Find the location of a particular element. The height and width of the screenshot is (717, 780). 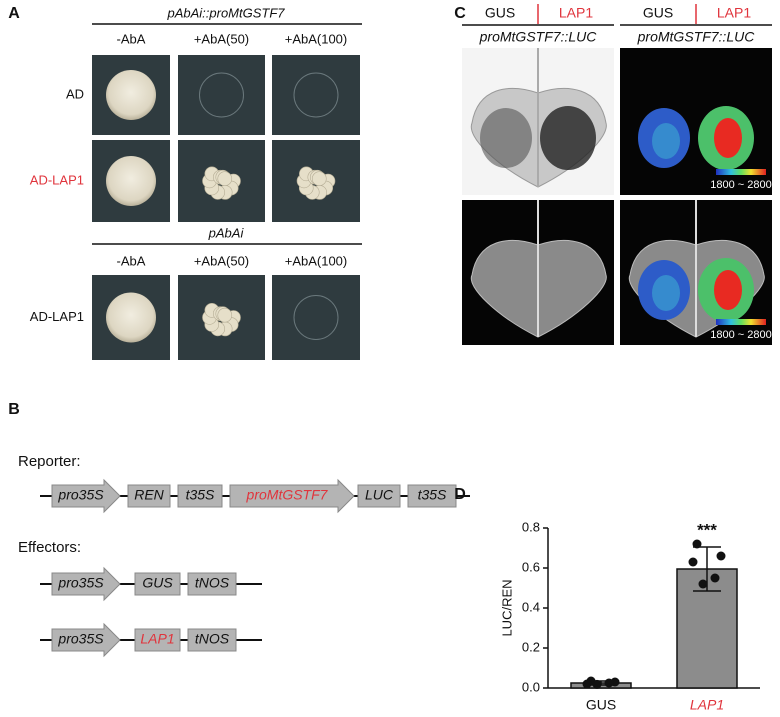

significance: *** is located at coordinates (707, 529).